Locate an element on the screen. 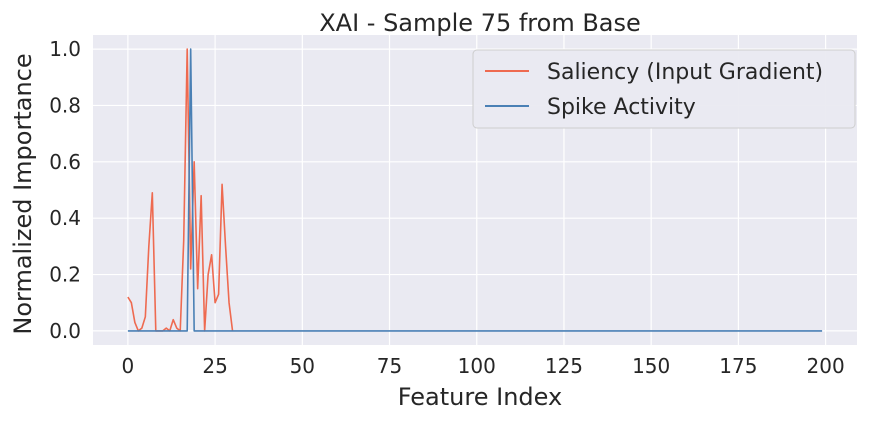 Image resolution: width=876 pixels, height=423 pixels. legend-box is located at coordinates (664, 89).